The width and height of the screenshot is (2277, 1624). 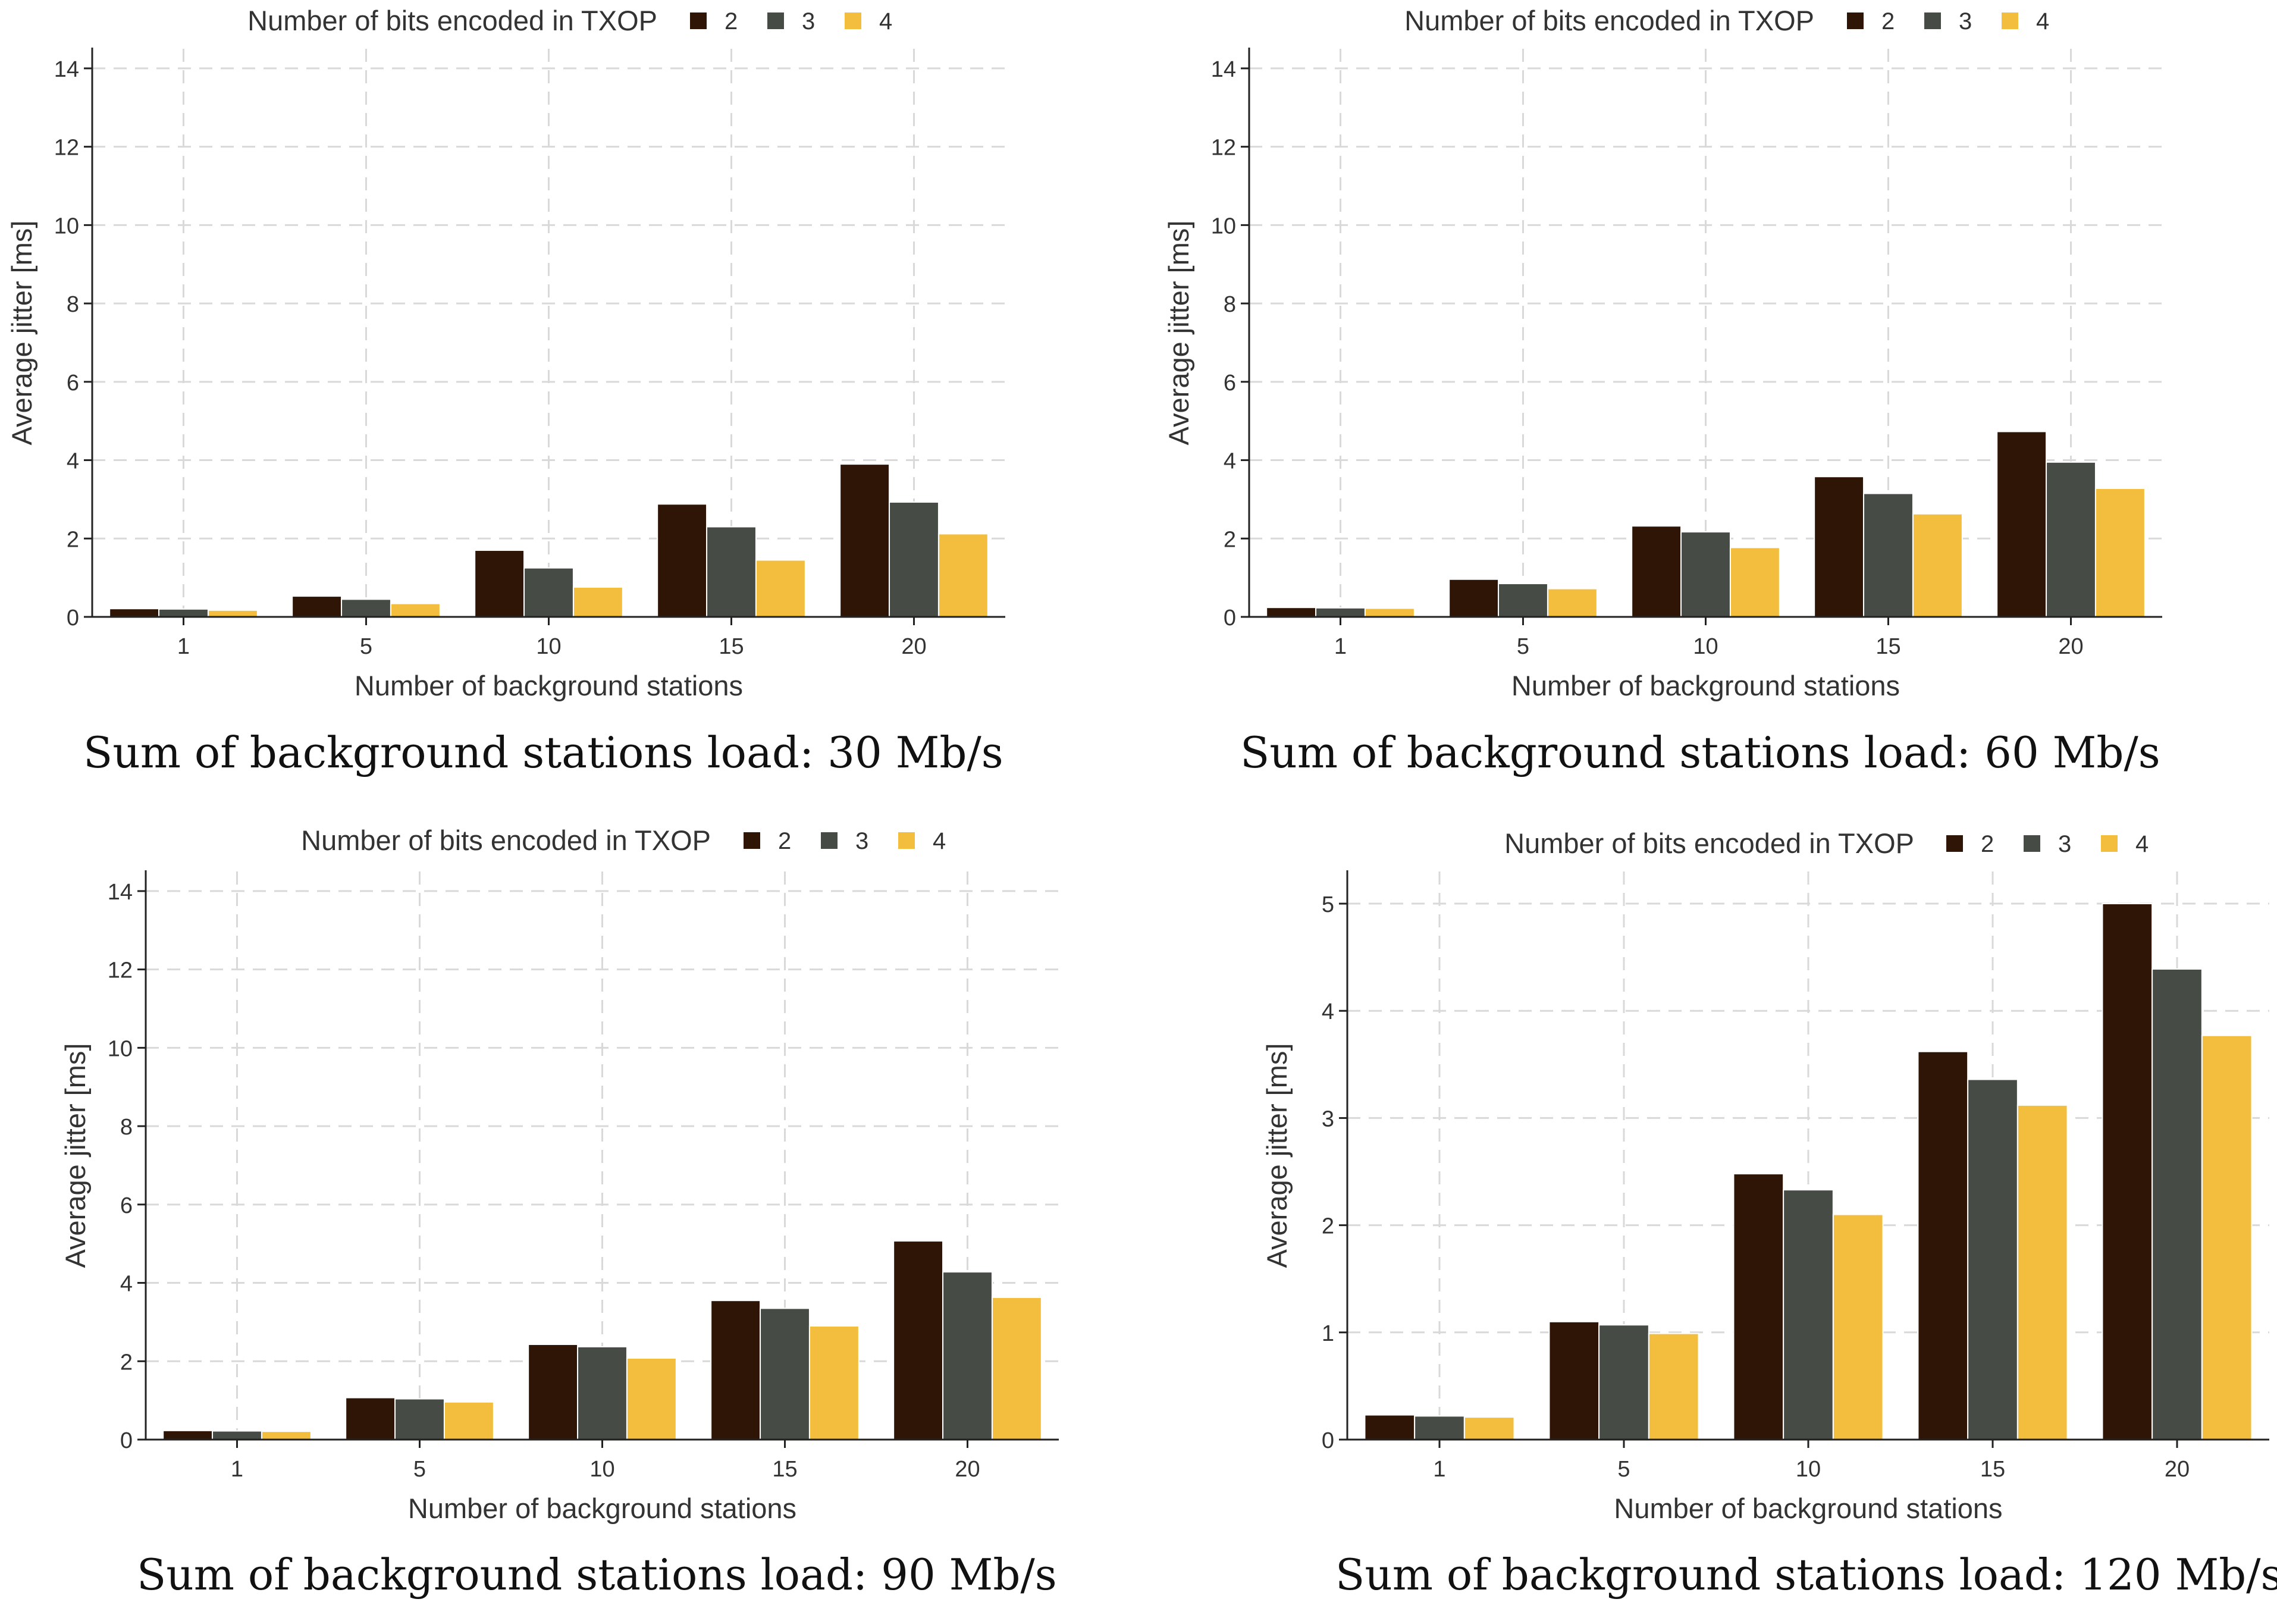 What do you see at coordinates (1328, 1118) in the screenshot?
I see `y-tick-label: 3` at bounding box center [1328, 1118].